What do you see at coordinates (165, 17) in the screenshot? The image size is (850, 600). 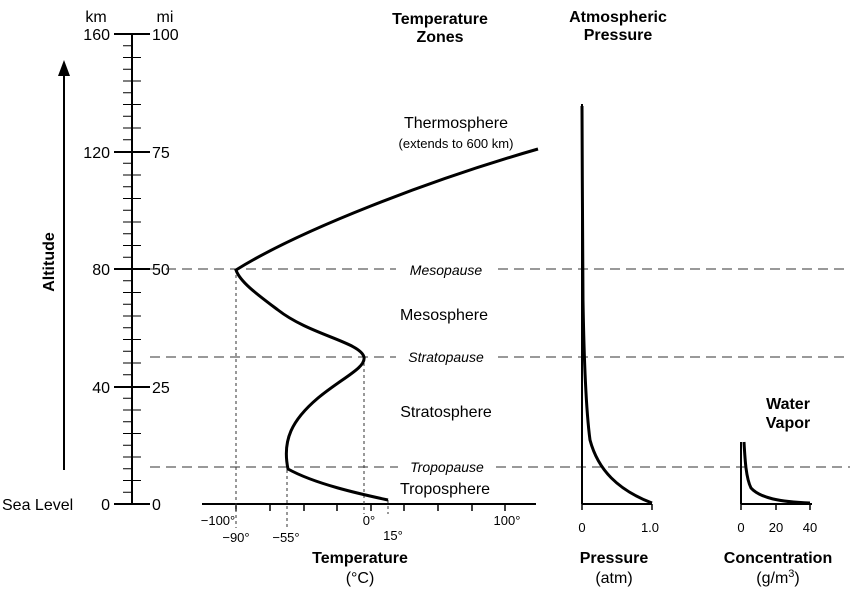 I see `mi-header: mi` at bounding box center [165, 17].